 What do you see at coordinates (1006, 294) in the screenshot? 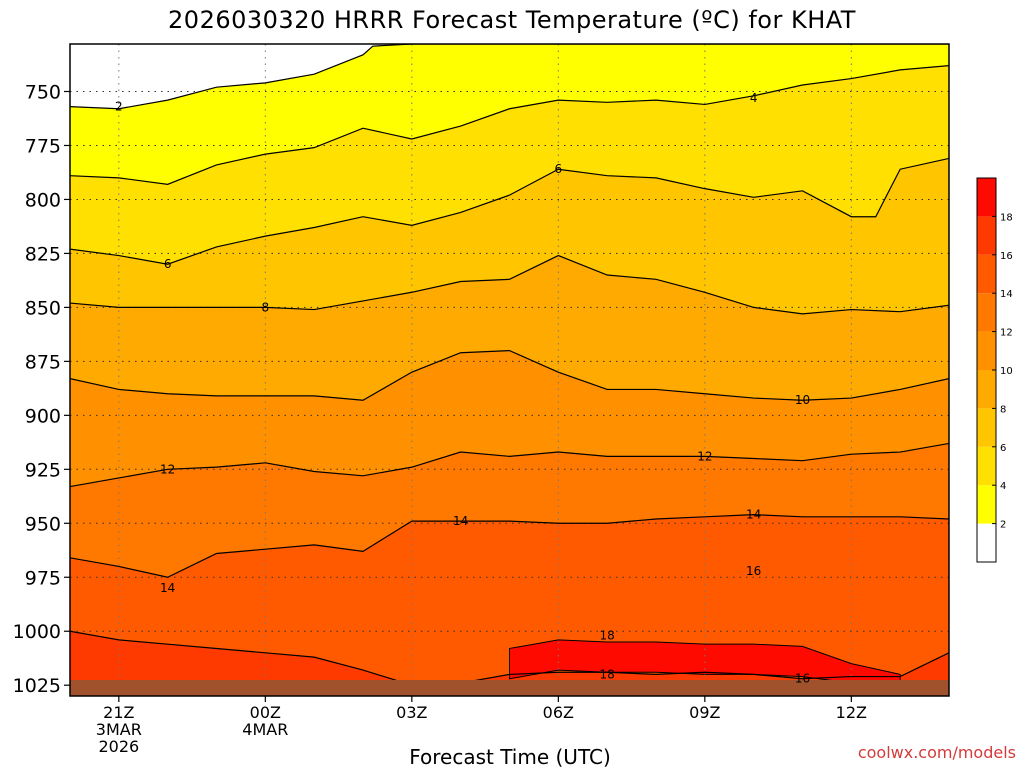
I see `colorbar-tick-label: 14` at bounding box center [1006, 294].